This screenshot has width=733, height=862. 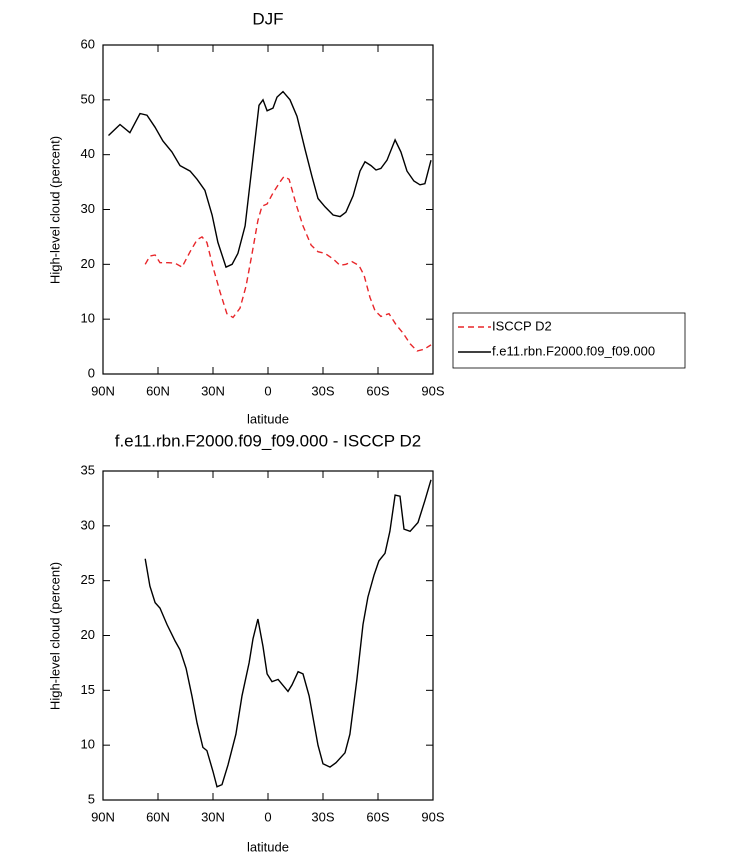 What do you see at coordinates (88, 689) in the screenshot?
I see `y-tick-label: 15` at bounding box center [88, 689].